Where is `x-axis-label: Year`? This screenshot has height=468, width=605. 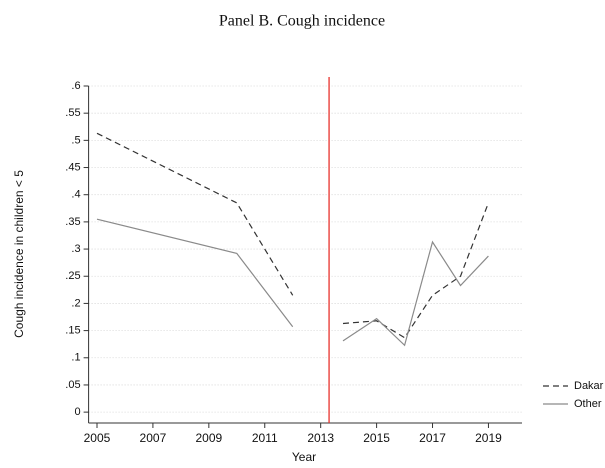 x-axis-label: Year is located at coordinates (304, 457).